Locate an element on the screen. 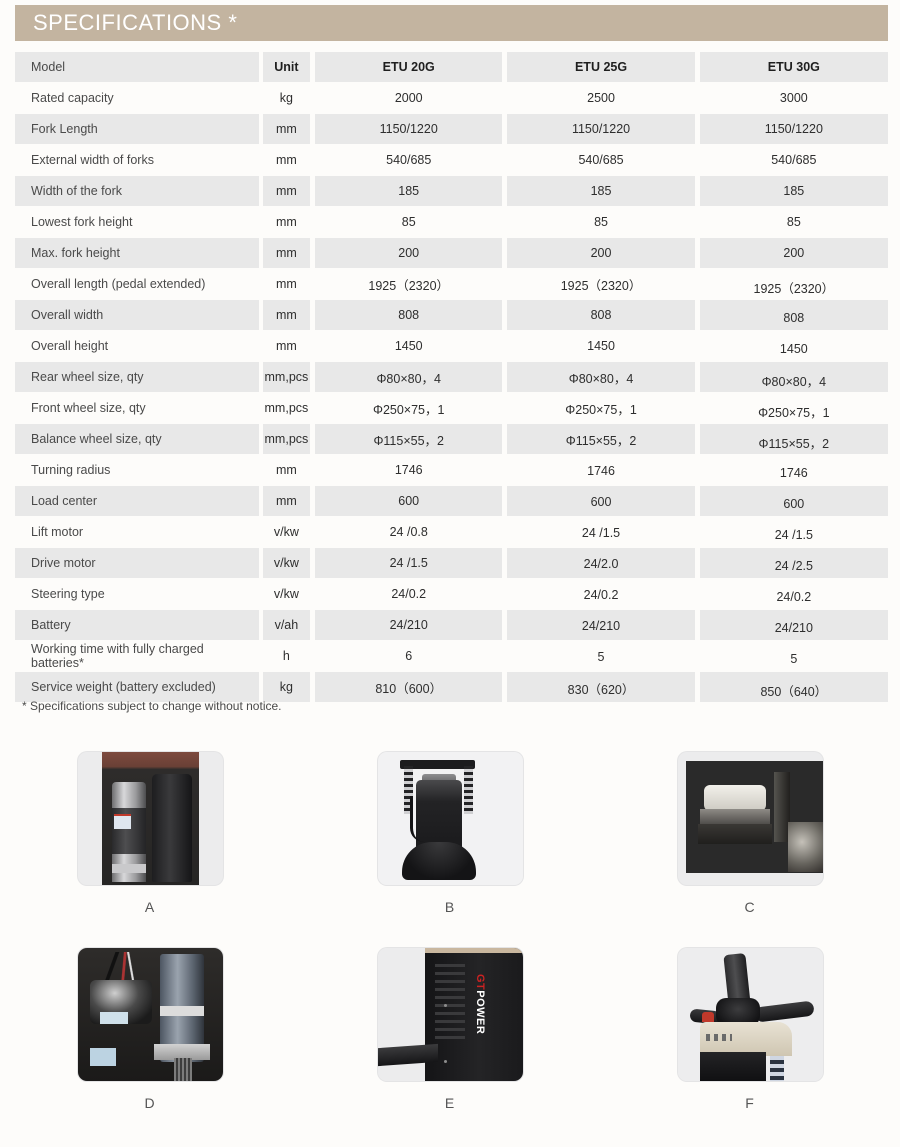 The height and width of the screenshot is (1147, 900). value-etu25g-text: 24/210 is located at coordinates (601, 626).